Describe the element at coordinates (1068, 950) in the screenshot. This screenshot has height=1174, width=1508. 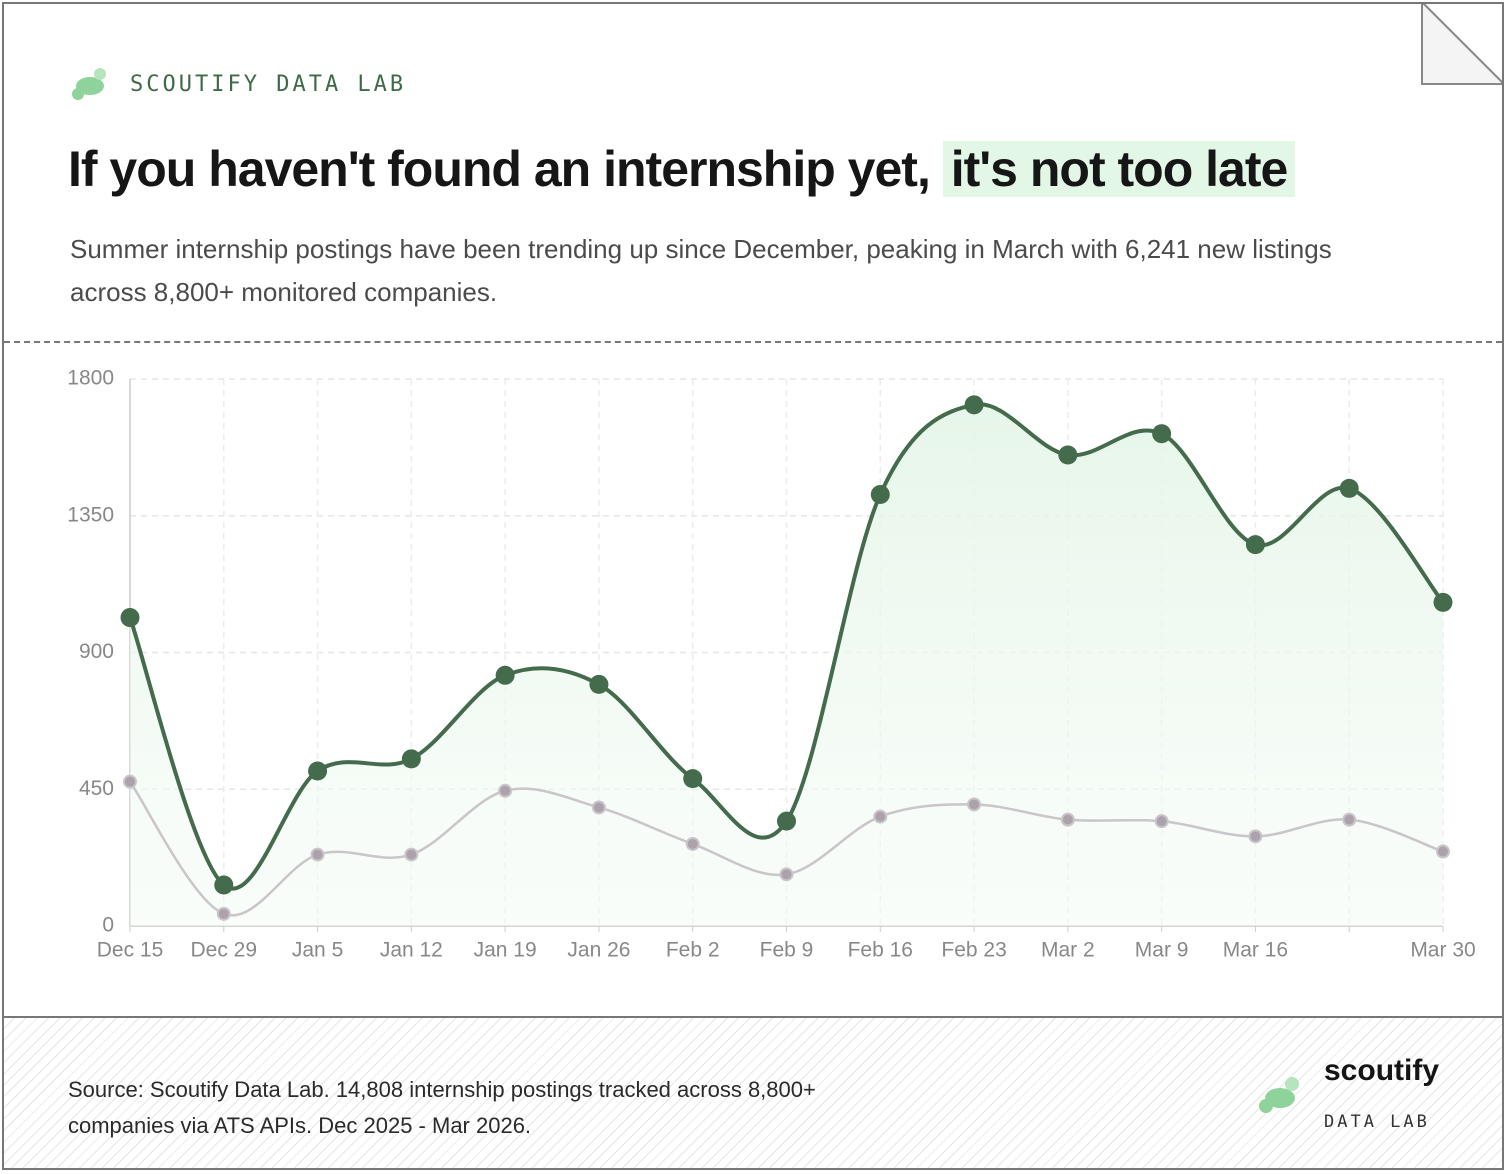
I see `x-tick-label: Mar 2` at that location.